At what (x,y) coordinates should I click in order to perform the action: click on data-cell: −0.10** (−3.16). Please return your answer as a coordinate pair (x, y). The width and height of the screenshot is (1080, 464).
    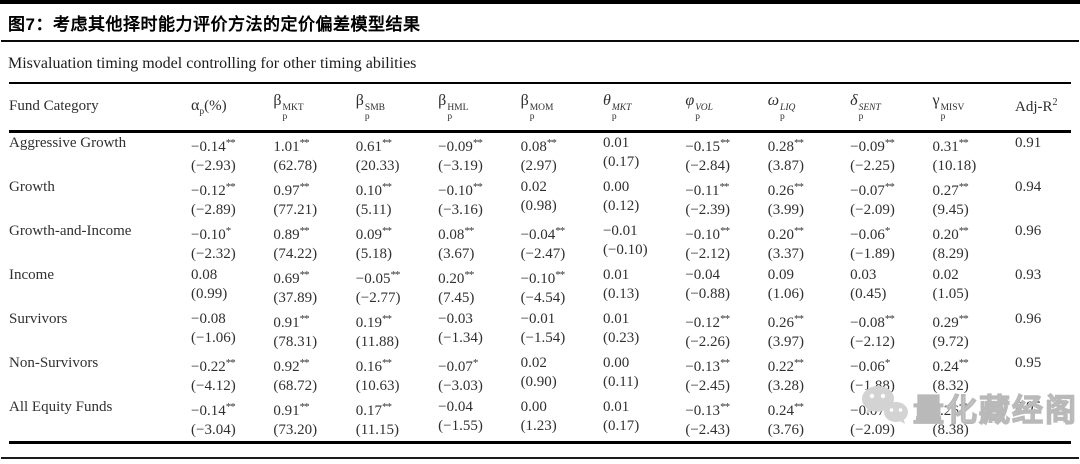
    Looking at the image, I should click on (479, 199).